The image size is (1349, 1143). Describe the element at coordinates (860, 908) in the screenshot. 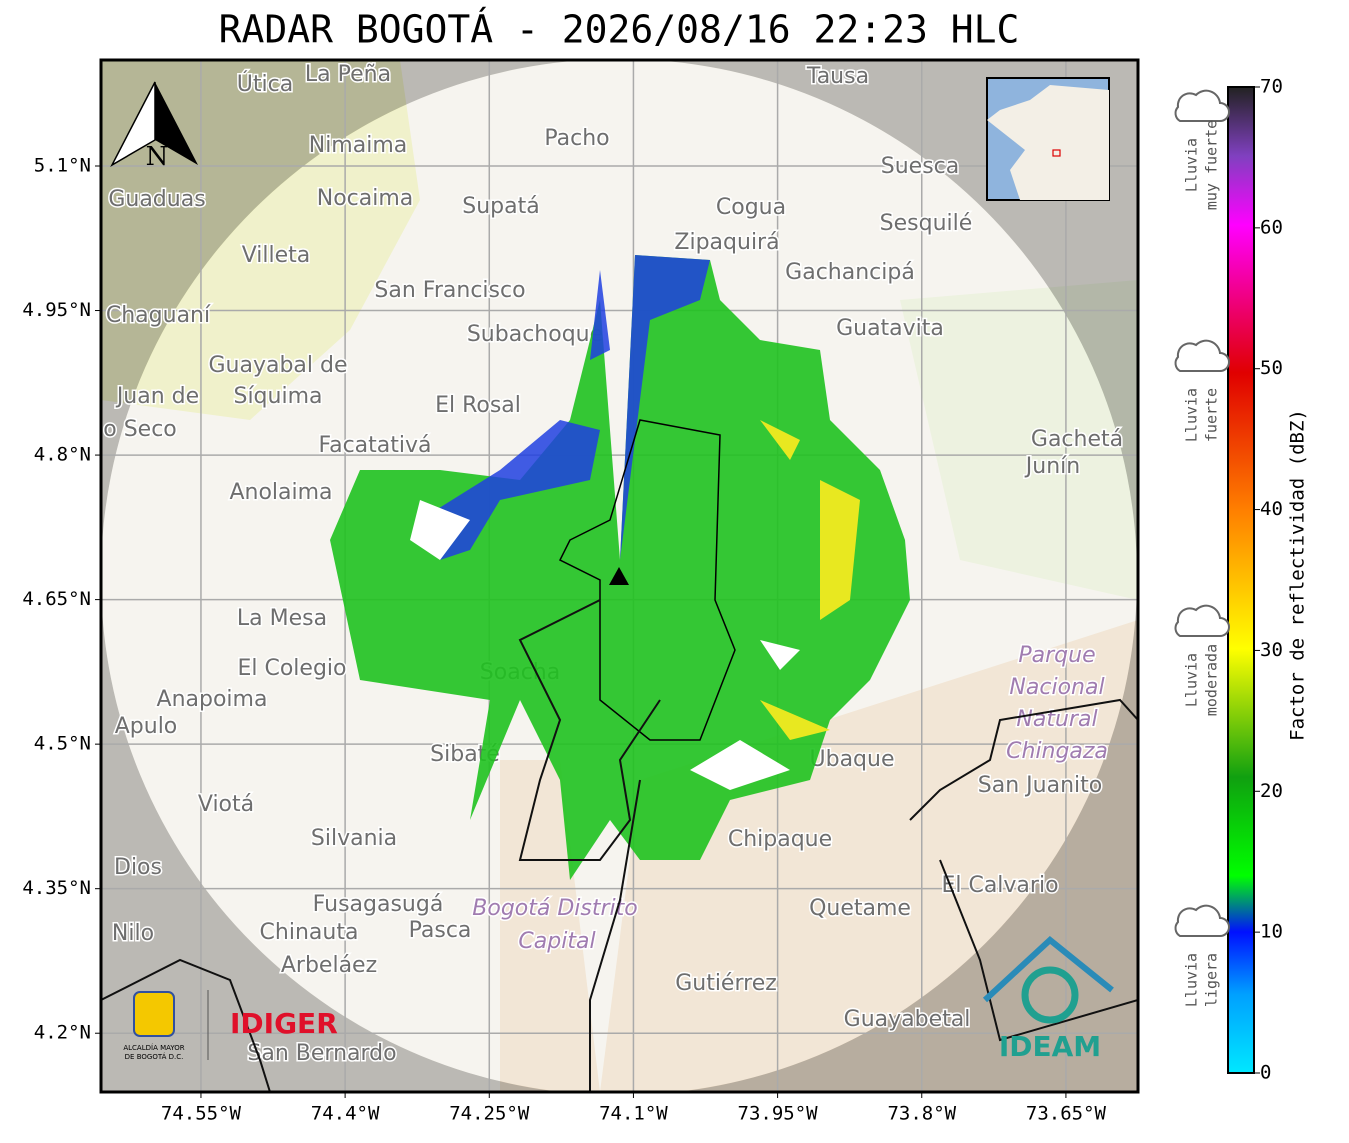

I see `place-name: Quetame` at that location.